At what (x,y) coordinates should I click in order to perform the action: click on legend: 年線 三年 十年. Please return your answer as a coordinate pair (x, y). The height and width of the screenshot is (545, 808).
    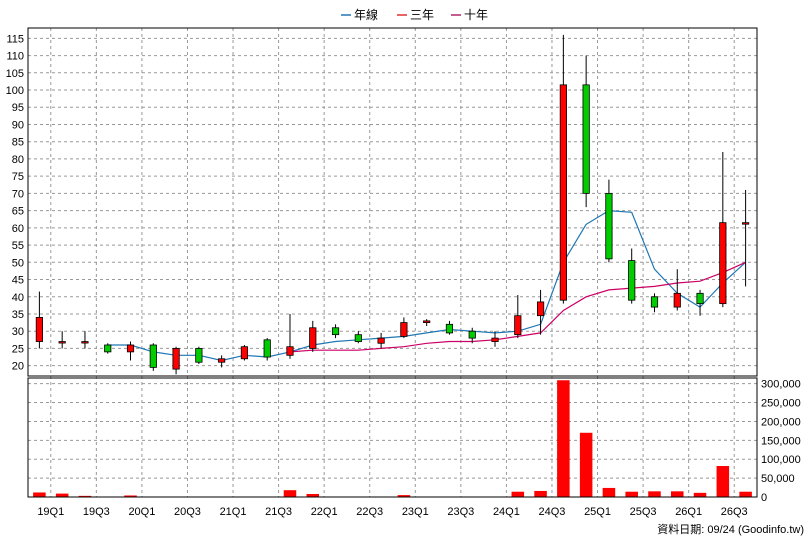
    Looking at the image, I should click on (414, 14).